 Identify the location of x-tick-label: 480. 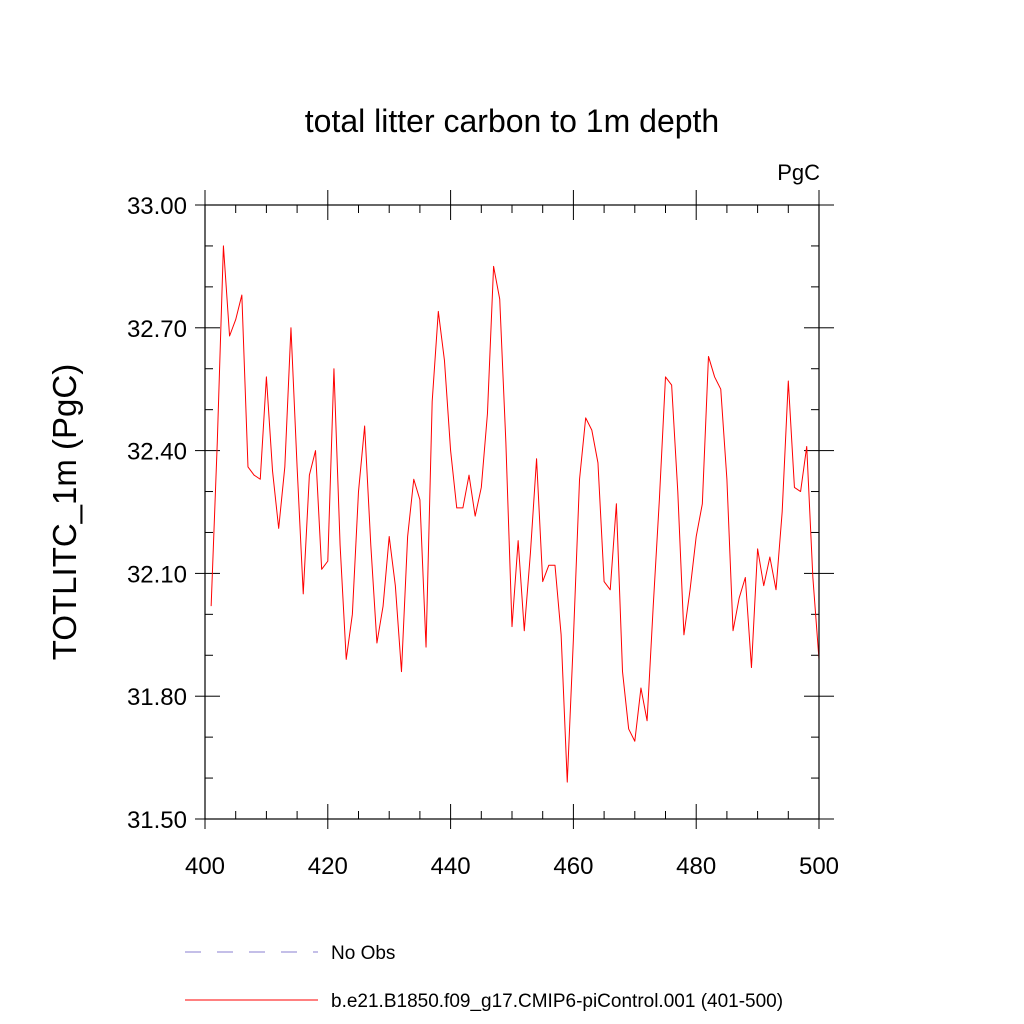
(696, 866).